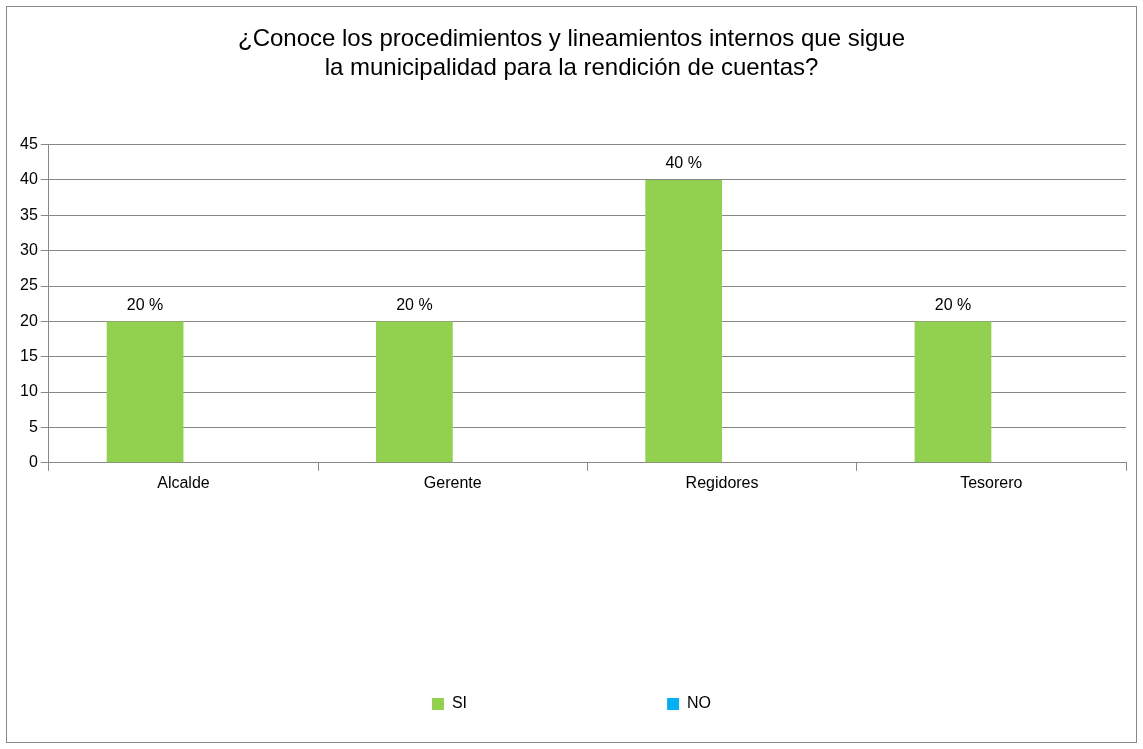 This screenshot has height=749, width=1143. I want to click on y-tick-label: 40, so click(29, 179).